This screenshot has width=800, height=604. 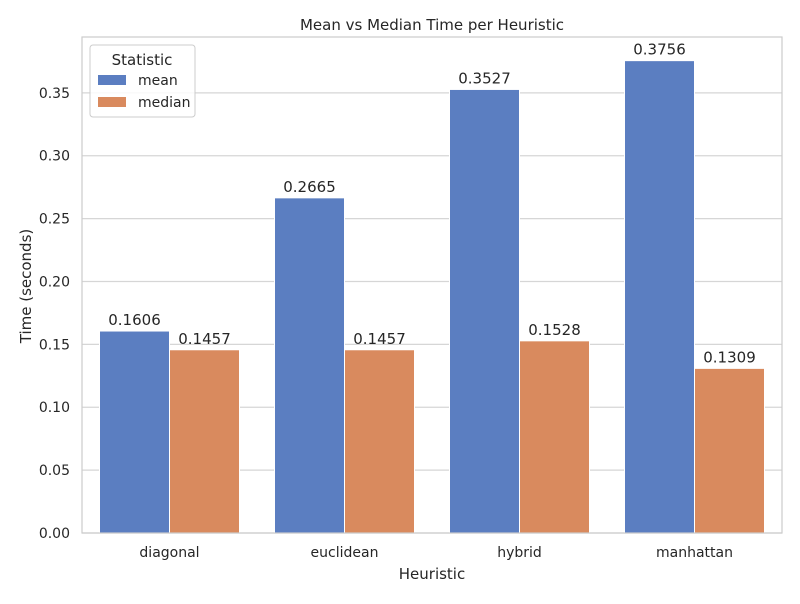 I want to click on y-tick-label: 0.00, so click(x=54, y=534).